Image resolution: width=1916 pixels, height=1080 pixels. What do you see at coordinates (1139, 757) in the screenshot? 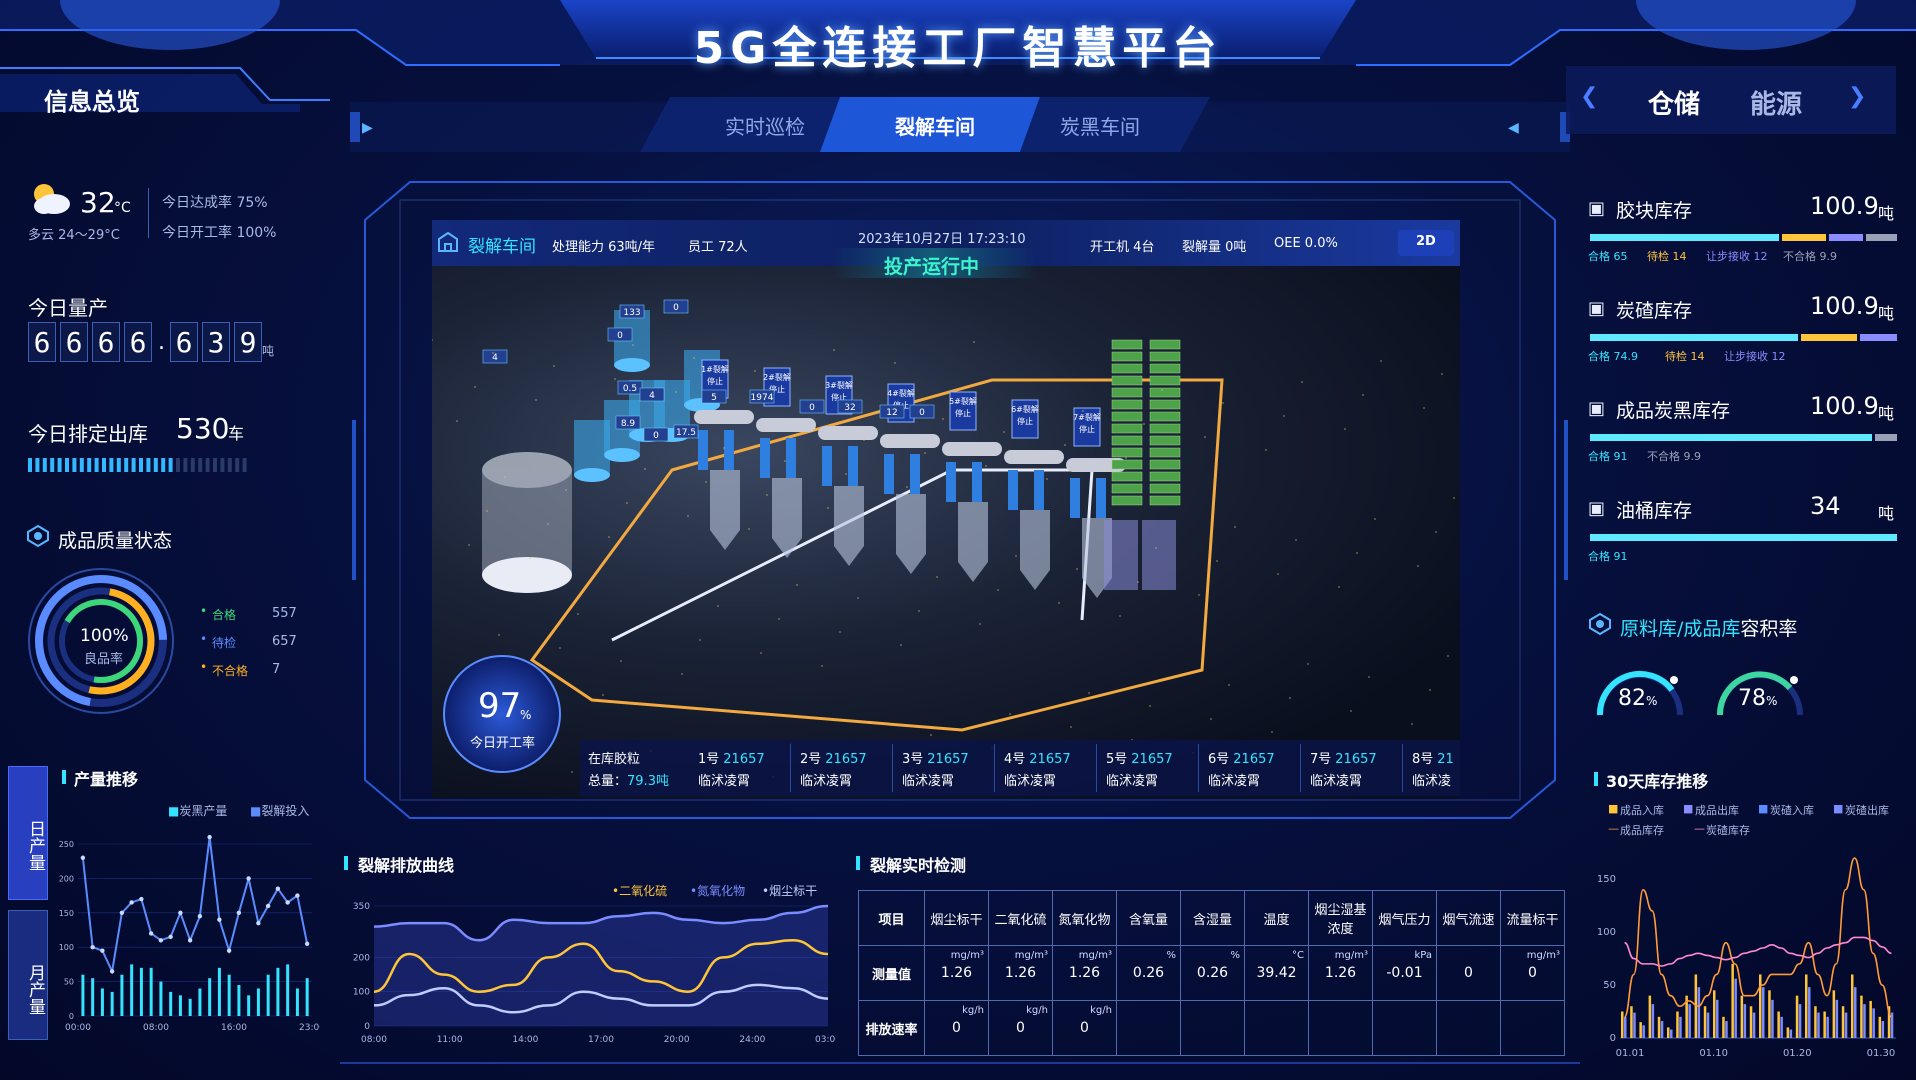
I see `stock-item-no: 5号 21657` at bounding box center [1139, 757].